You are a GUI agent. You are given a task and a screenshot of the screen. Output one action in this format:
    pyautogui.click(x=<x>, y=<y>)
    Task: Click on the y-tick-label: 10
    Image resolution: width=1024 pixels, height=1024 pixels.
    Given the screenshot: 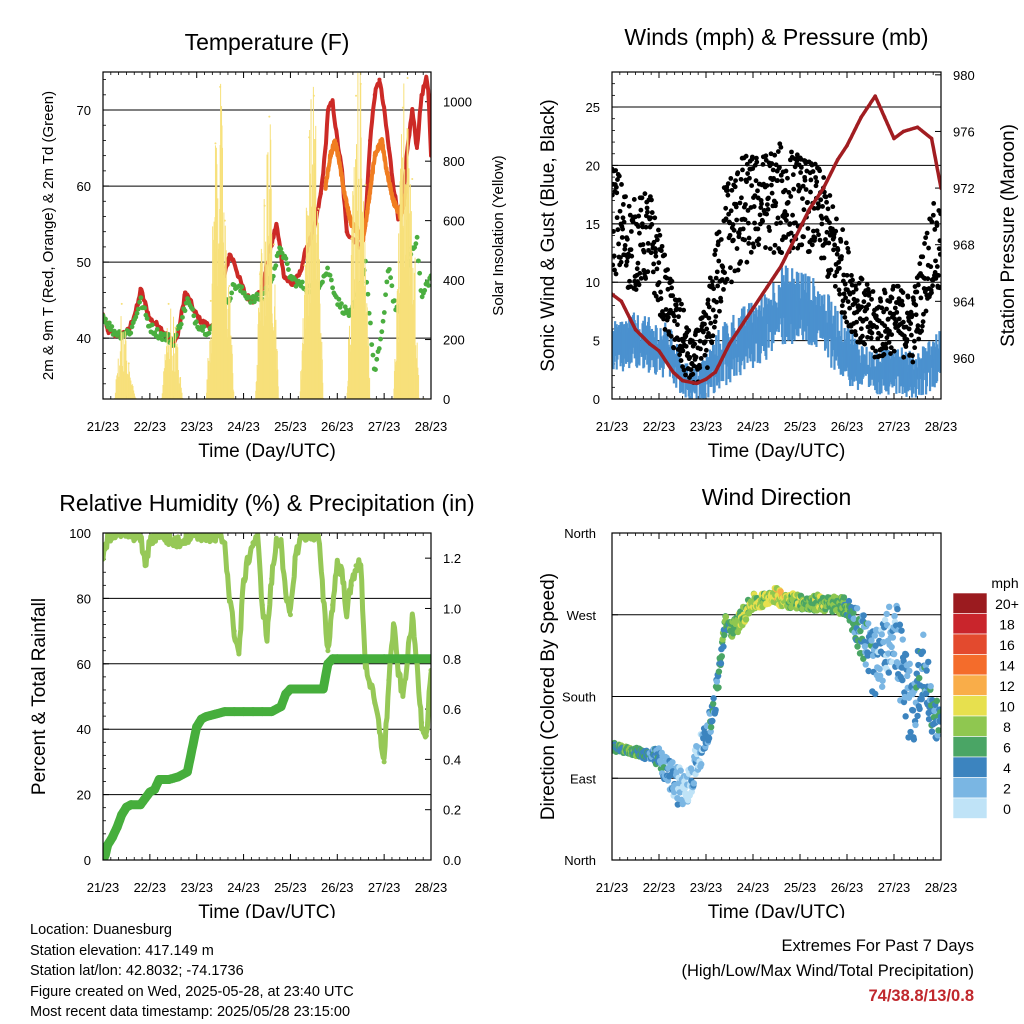 What is the action you would take?
    pyautogui.click(x=593, y=282)
    